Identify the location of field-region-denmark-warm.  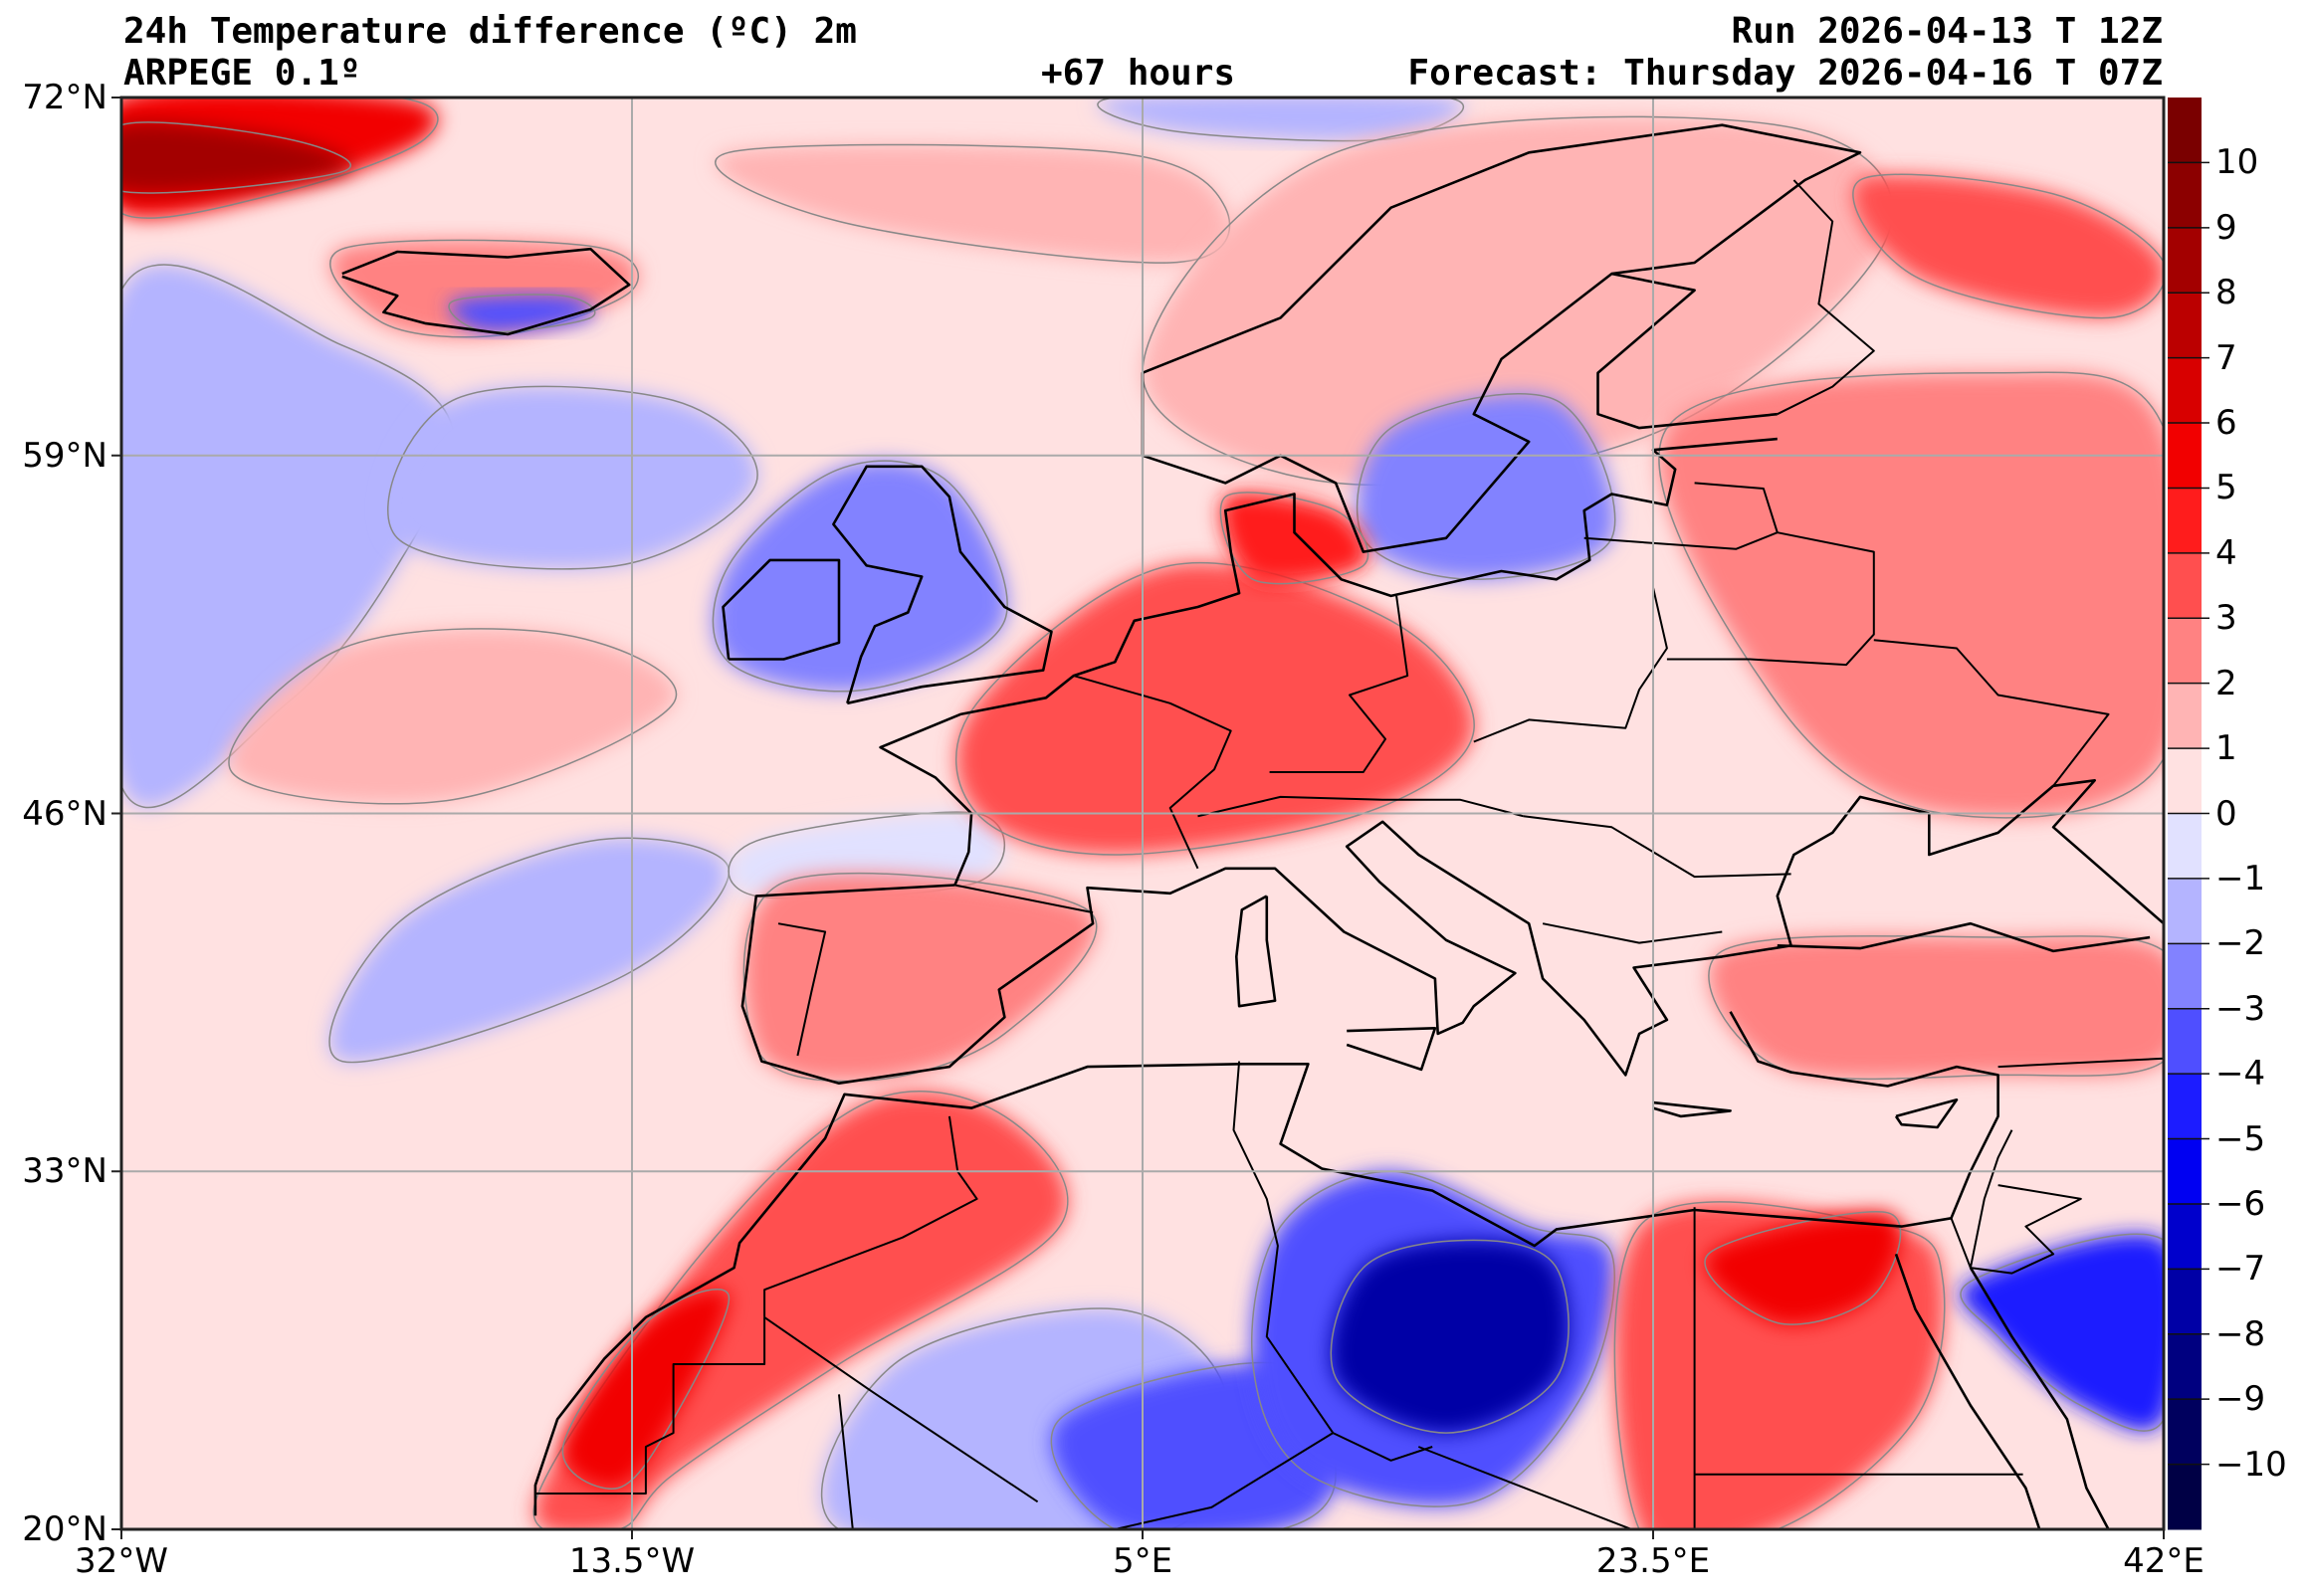
(1294, 538).